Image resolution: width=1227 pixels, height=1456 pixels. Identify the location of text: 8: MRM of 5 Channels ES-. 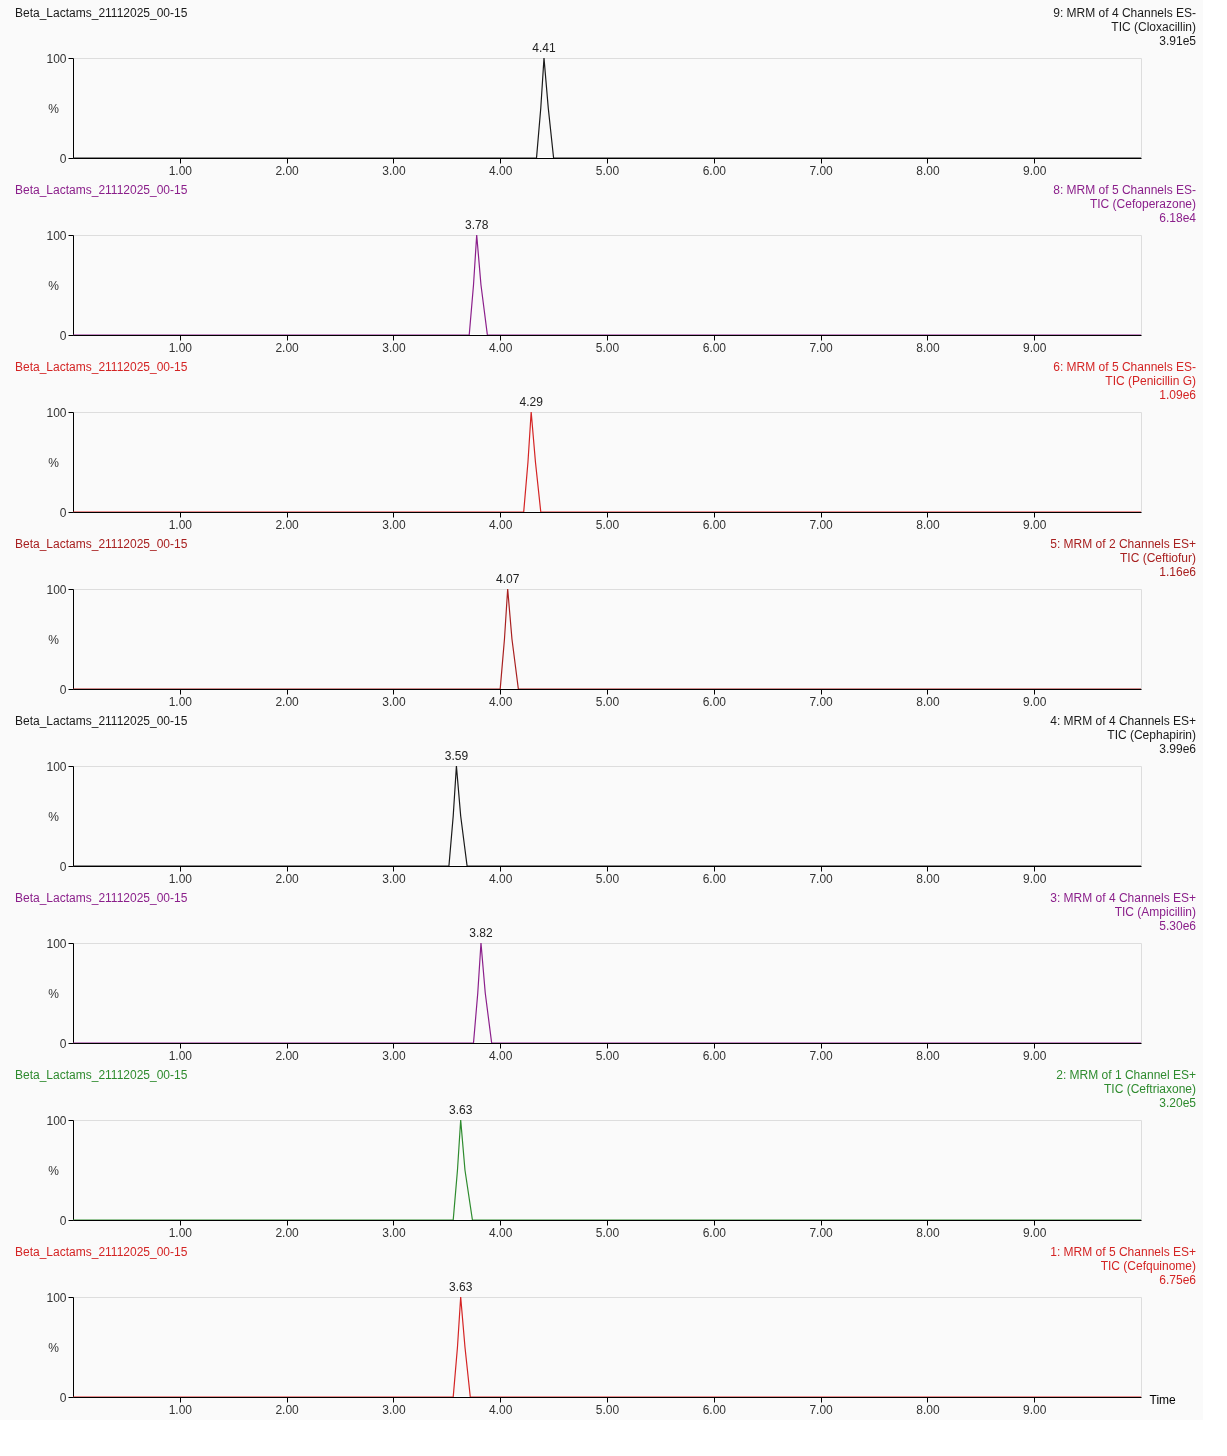
(1124, 190).